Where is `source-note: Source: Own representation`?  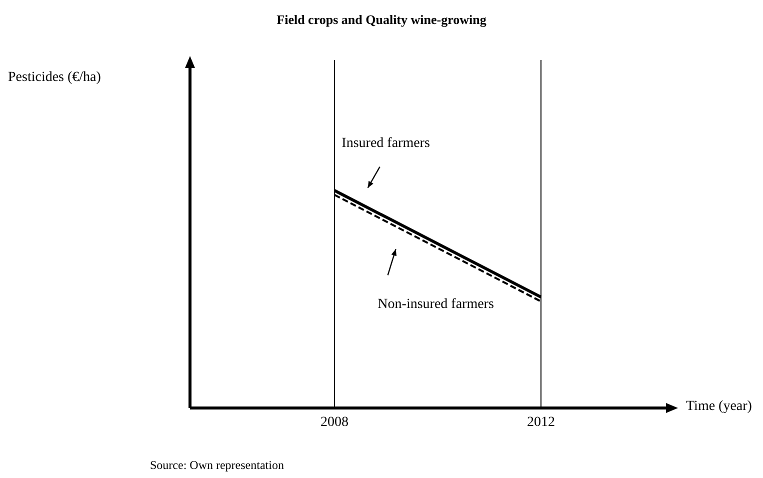 source-note: Source: Own representation is located at coordinates (217, 465).